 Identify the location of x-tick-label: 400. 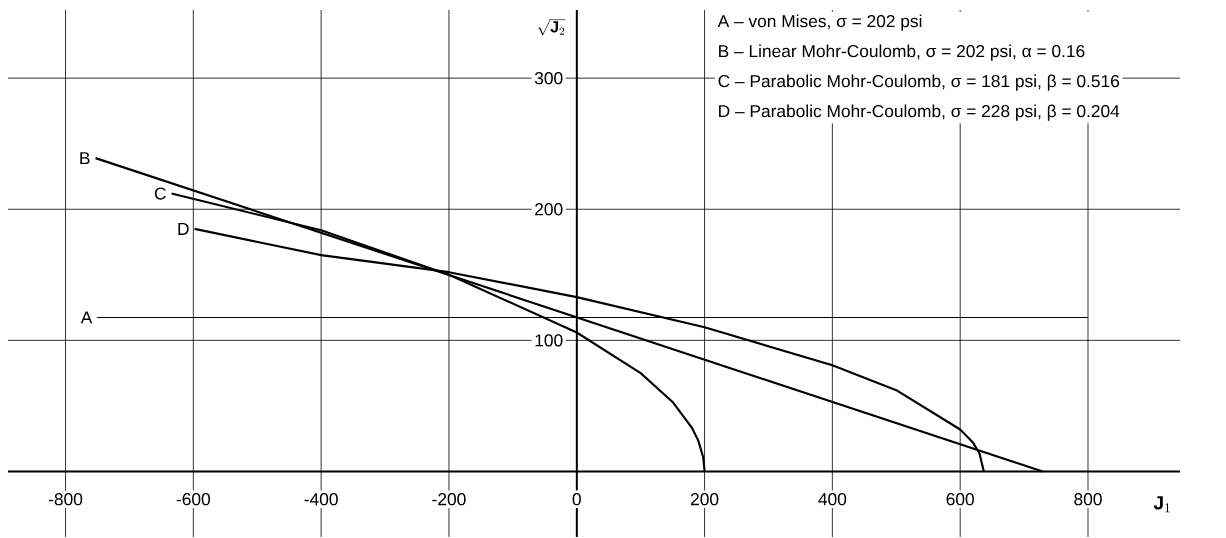
(832, 499).